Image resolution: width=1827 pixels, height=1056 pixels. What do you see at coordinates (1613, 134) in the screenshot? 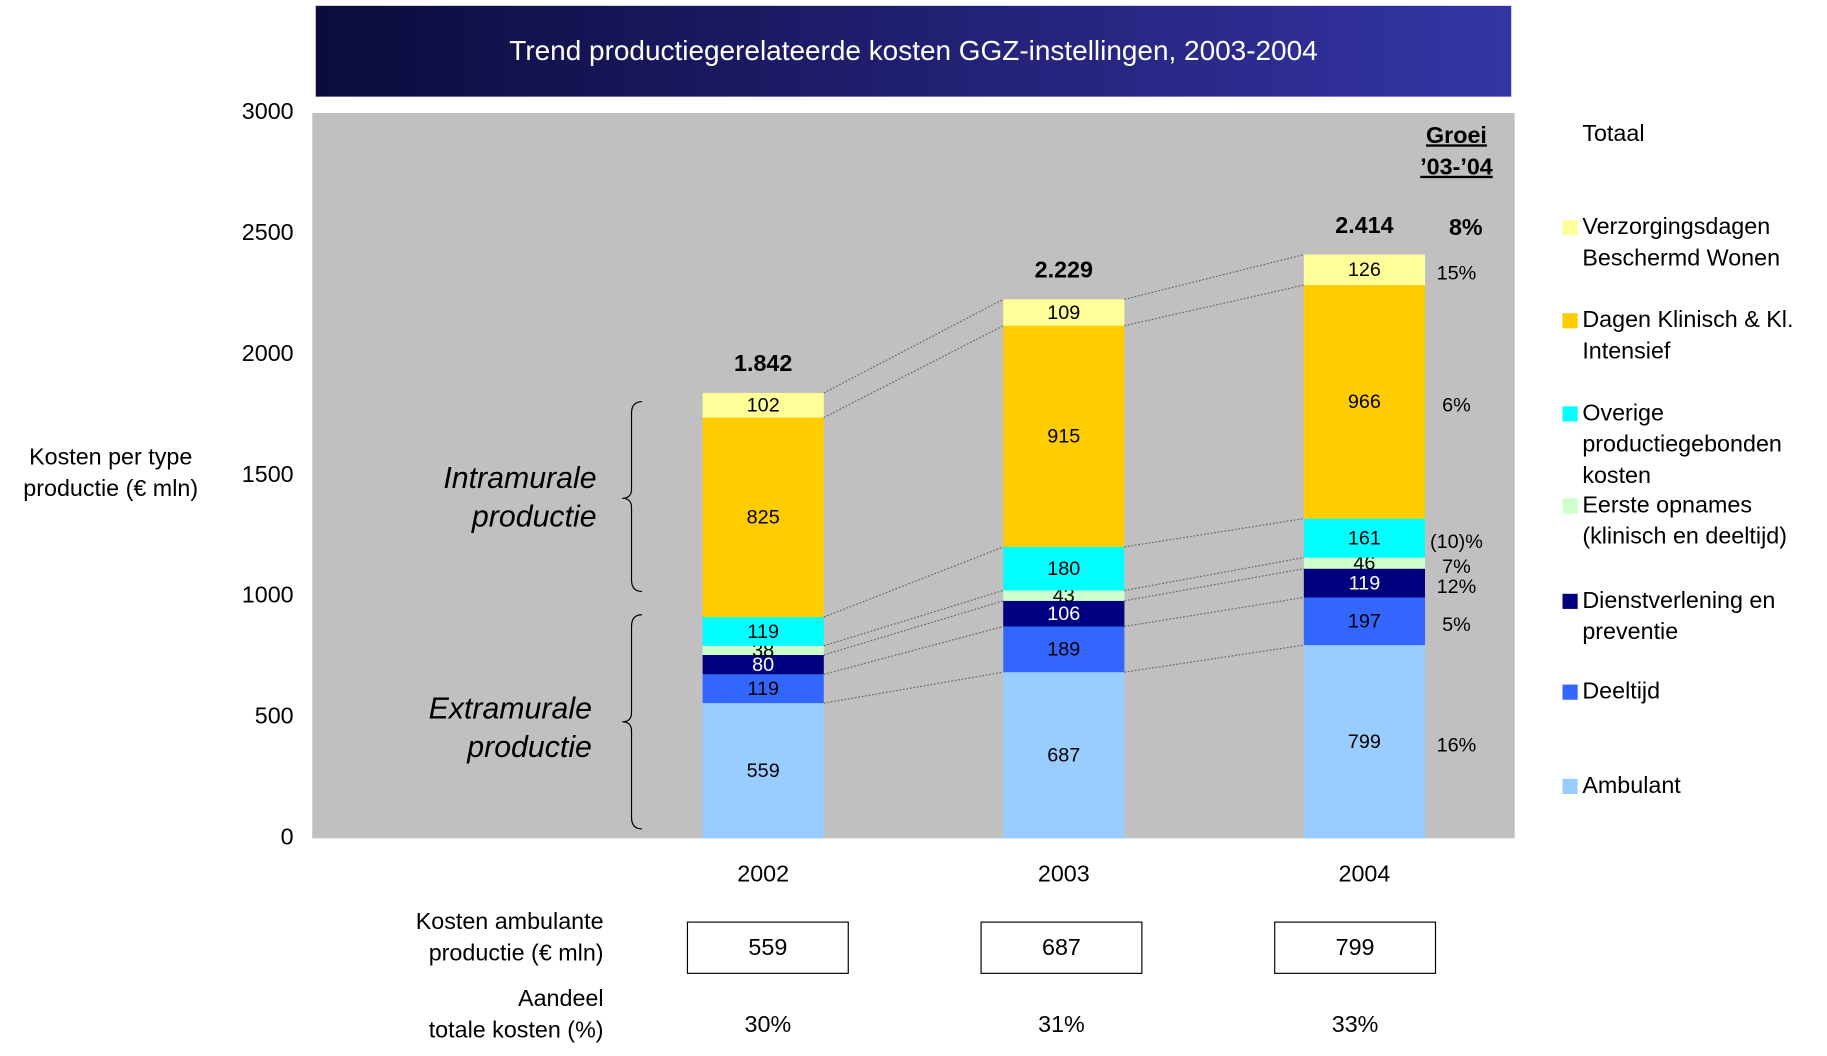
I see `legend-title: Totaal` at bounding box center [1613, 134].